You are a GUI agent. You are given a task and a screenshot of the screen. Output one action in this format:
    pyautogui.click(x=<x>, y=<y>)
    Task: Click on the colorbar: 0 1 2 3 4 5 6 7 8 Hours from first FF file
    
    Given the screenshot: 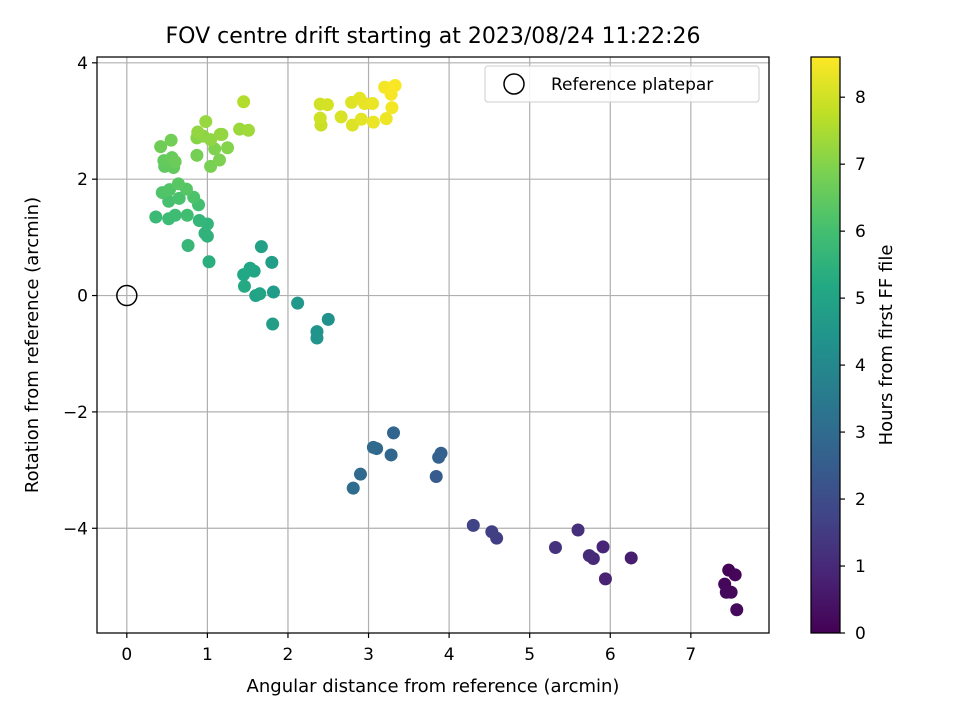 What is the action you would take?
    pyautogui.click(x=853, y=350)
    